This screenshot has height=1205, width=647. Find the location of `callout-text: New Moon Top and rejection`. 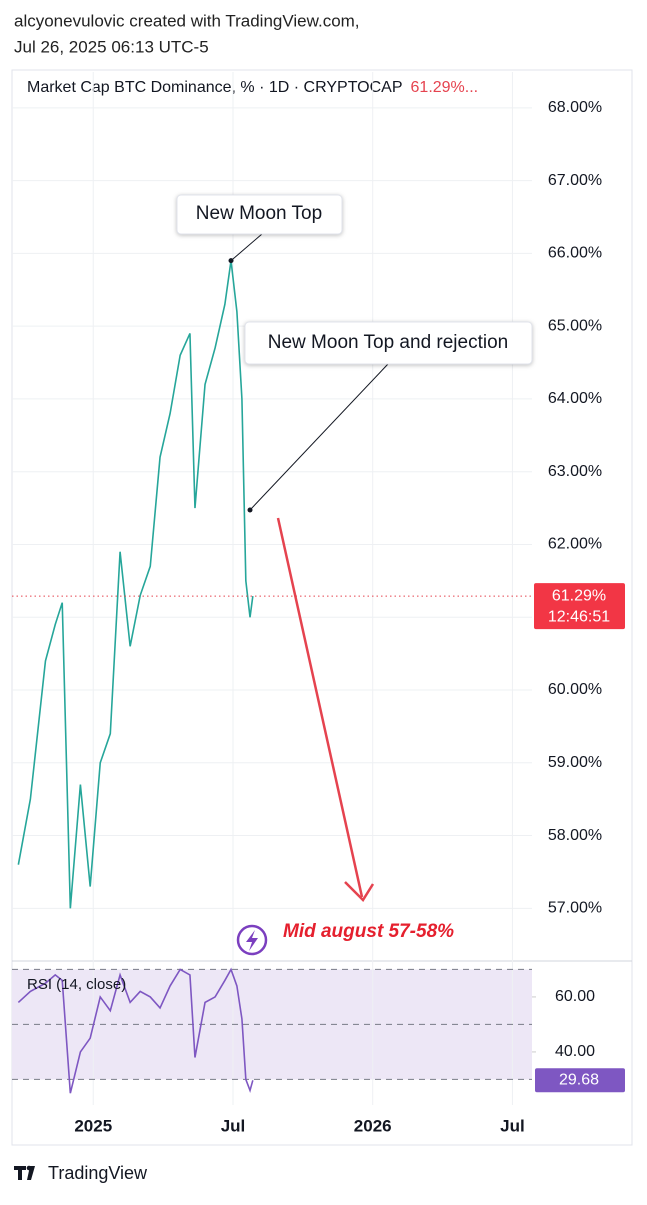

callout-text: New Moon Top and rejection is located at coordinates (388, 342).